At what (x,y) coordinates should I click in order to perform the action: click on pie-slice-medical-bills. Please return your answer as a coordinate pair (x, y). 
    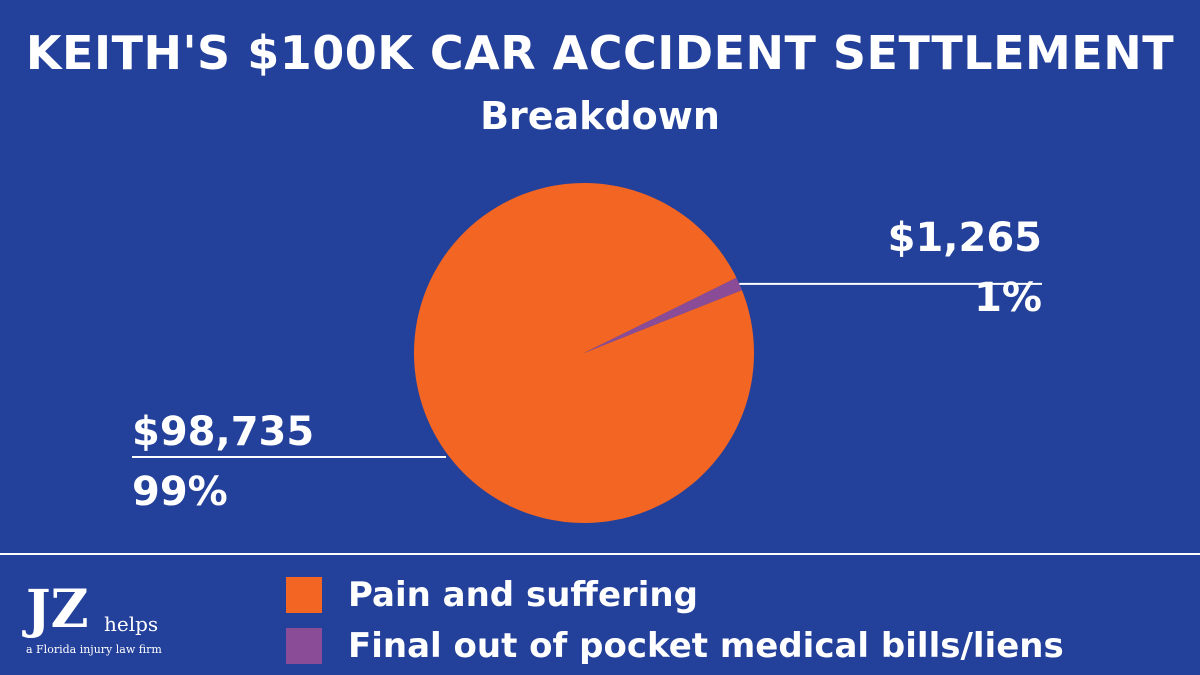
    Looking at the image, I should click on (663, 315).